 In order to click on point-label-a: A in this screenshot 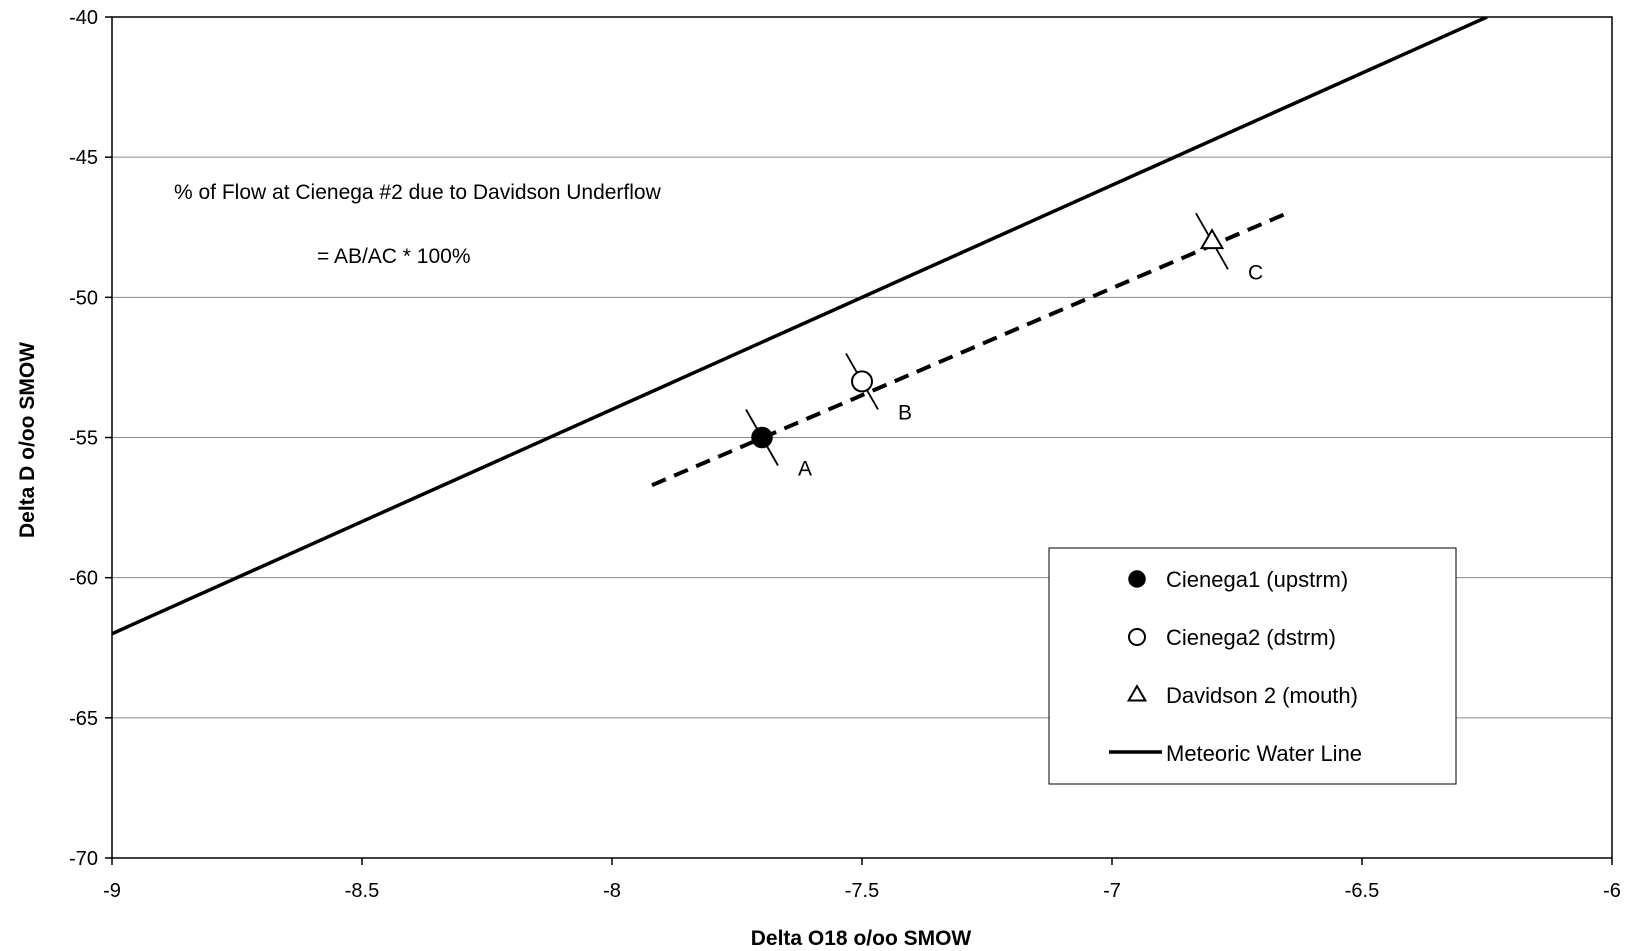, I will do `click(805, 469)`.